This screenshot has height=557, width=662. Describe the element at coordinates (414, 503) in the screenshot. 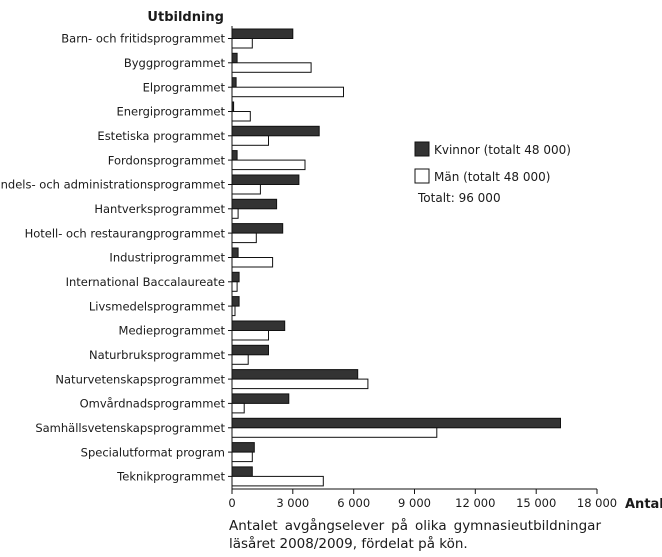

I see `x-tick-label: 9 000` at that location.